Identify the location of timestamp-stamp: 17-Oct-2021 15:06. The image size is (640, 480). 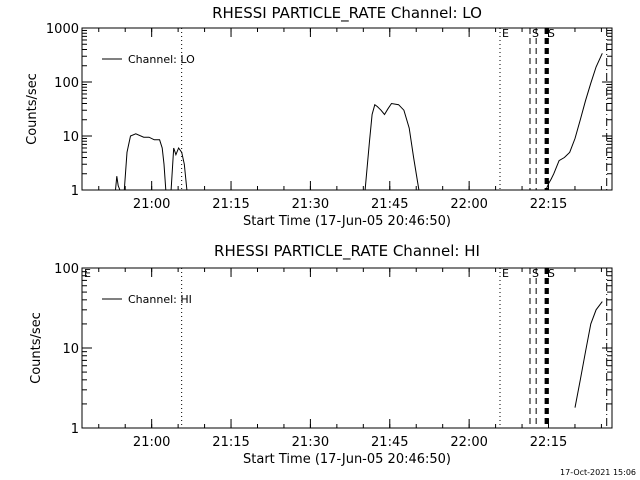
(598, 472).